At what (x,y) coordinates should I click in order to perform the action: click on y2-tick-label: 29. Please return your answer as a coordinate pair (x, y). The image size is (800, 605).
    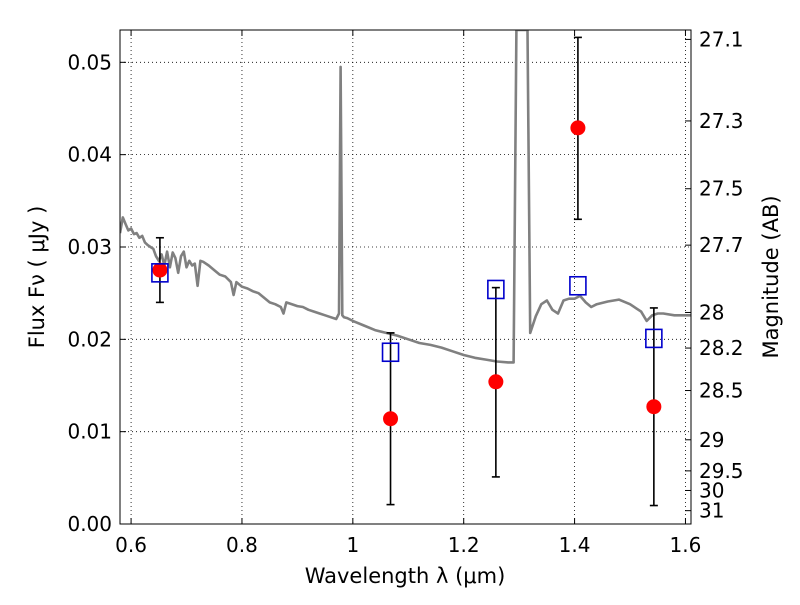
    Looking at the image, I should click on (711, 440).